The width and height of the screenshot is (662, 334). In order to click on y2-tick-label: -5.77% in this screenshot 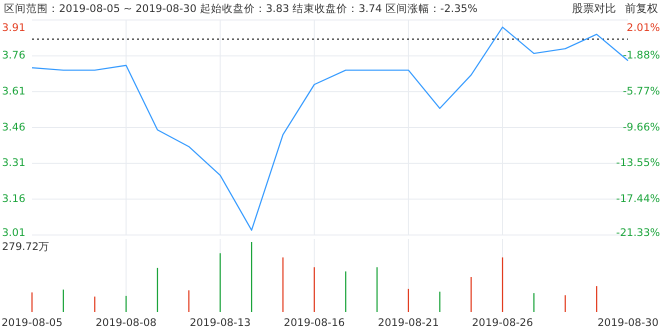, I will do `click(641, 92)`.